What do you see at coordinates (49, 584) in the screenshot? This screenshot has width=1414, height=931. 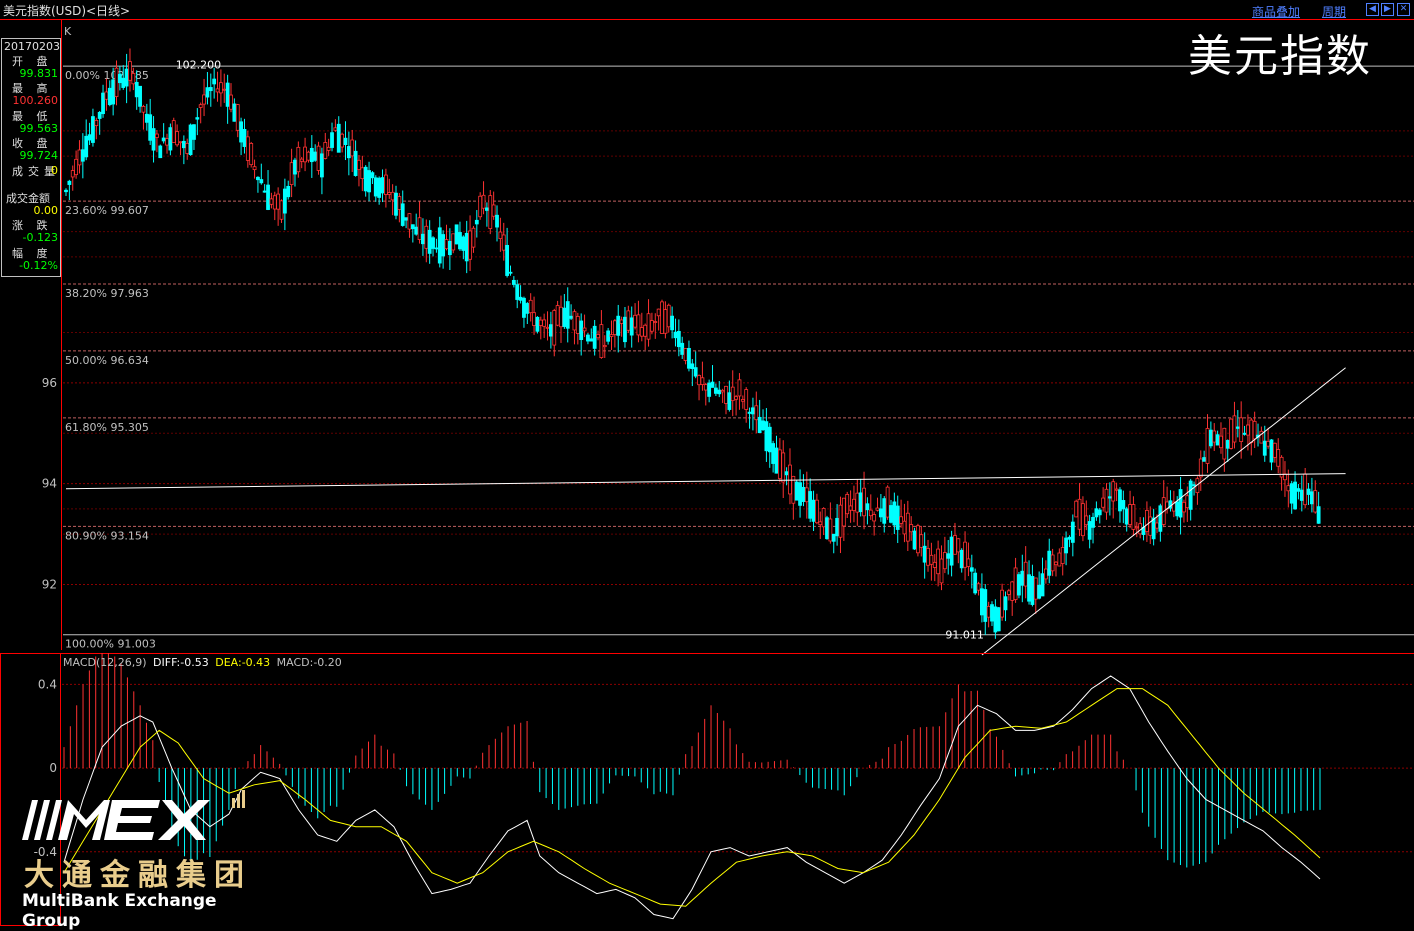 I see `price-axis-tick: 92` at bounding box center [49, 584].